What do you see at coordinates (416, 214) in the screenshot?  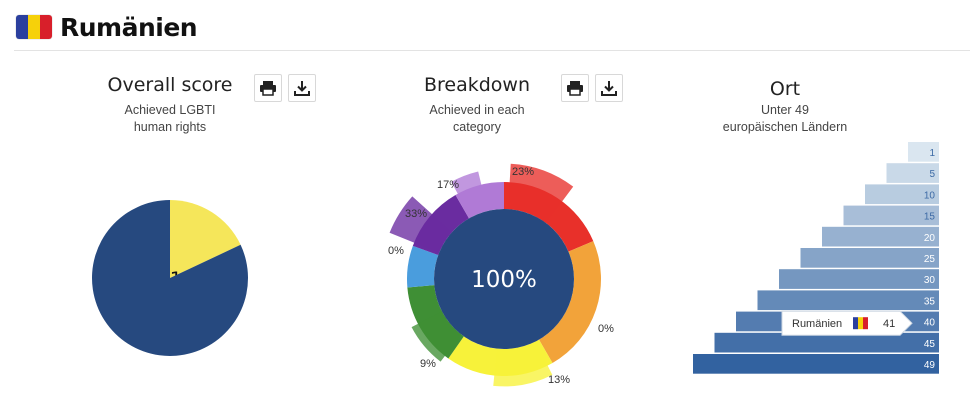 I see `breakdown-value-label: 33%` at bounding box center [416, 214].